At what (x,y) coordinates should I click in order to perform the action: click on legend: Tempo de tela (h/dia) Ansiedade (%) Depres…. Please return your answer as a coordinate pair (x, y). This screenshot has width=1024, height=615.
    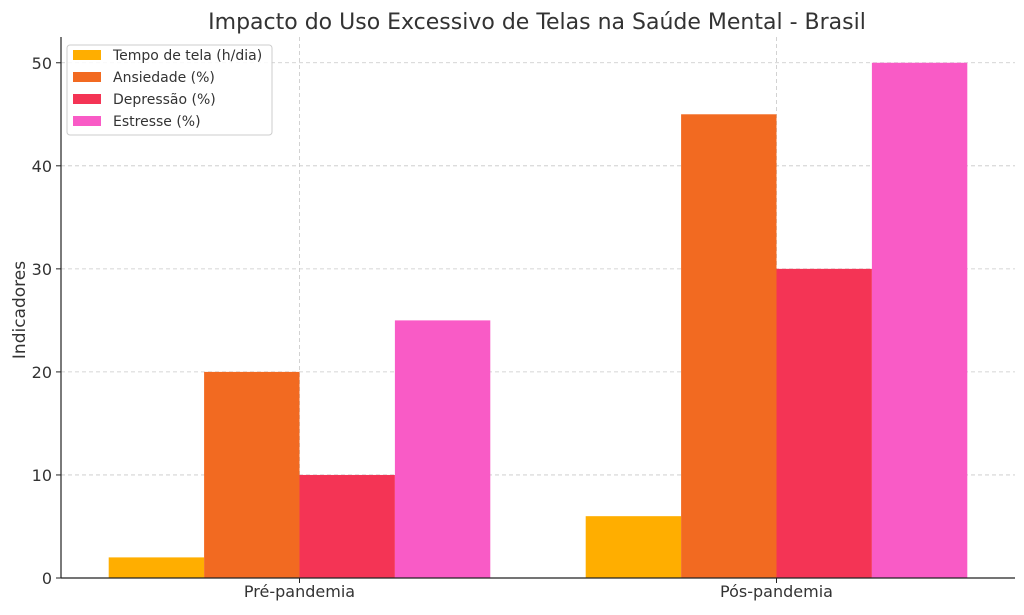
    Looking at the image, I should click on (169, 90).